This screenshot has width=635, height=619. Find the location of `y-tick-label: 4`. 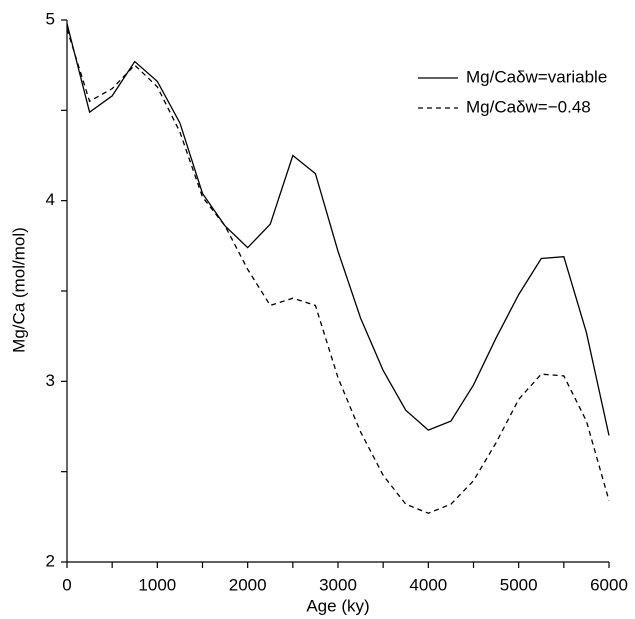

y-tick-label: 4 is located at coordinates (50, 199).